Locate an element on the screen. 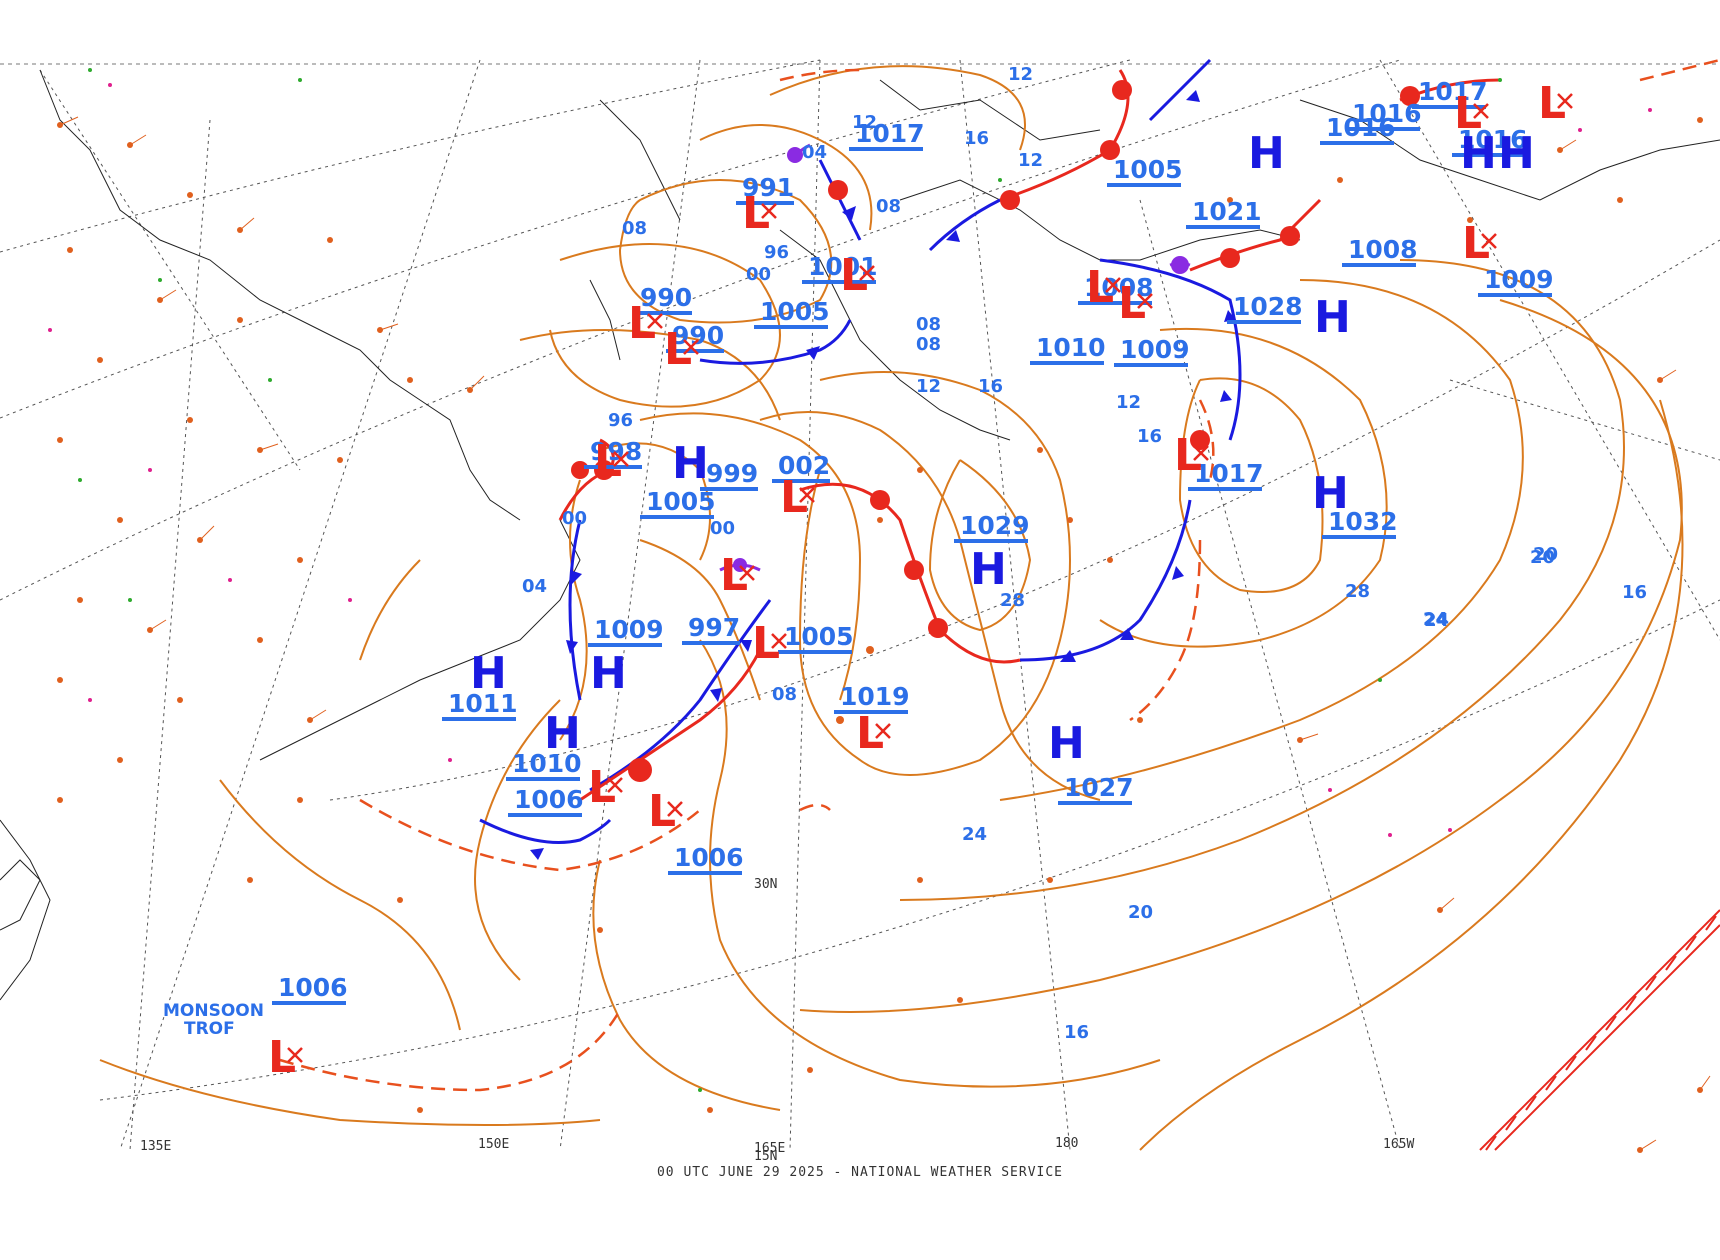 Image resolution: width=1720 pixels, height=1260 pixels. grid-label-30n: 30N is located at coordinates (765, 884).